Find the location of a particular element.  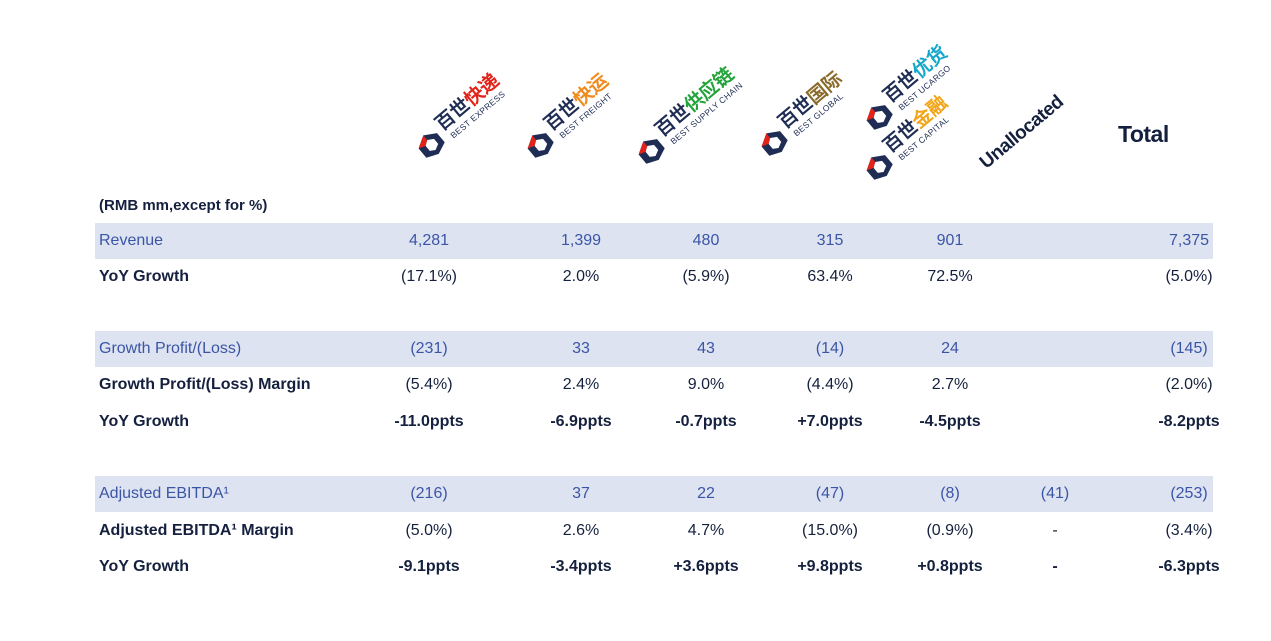

cell-total: -6.3ppts is located at coordinates (1189, 566).